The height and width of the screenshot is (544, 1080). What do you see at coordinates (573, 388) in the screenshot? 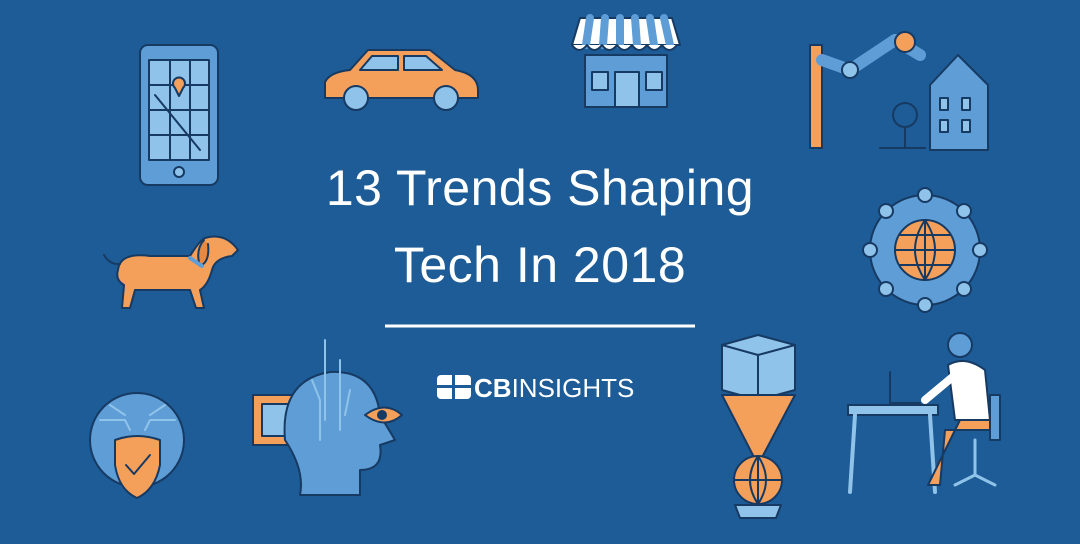
I see `brand-light: INSIGHTS` at bounding box center [573, 388].